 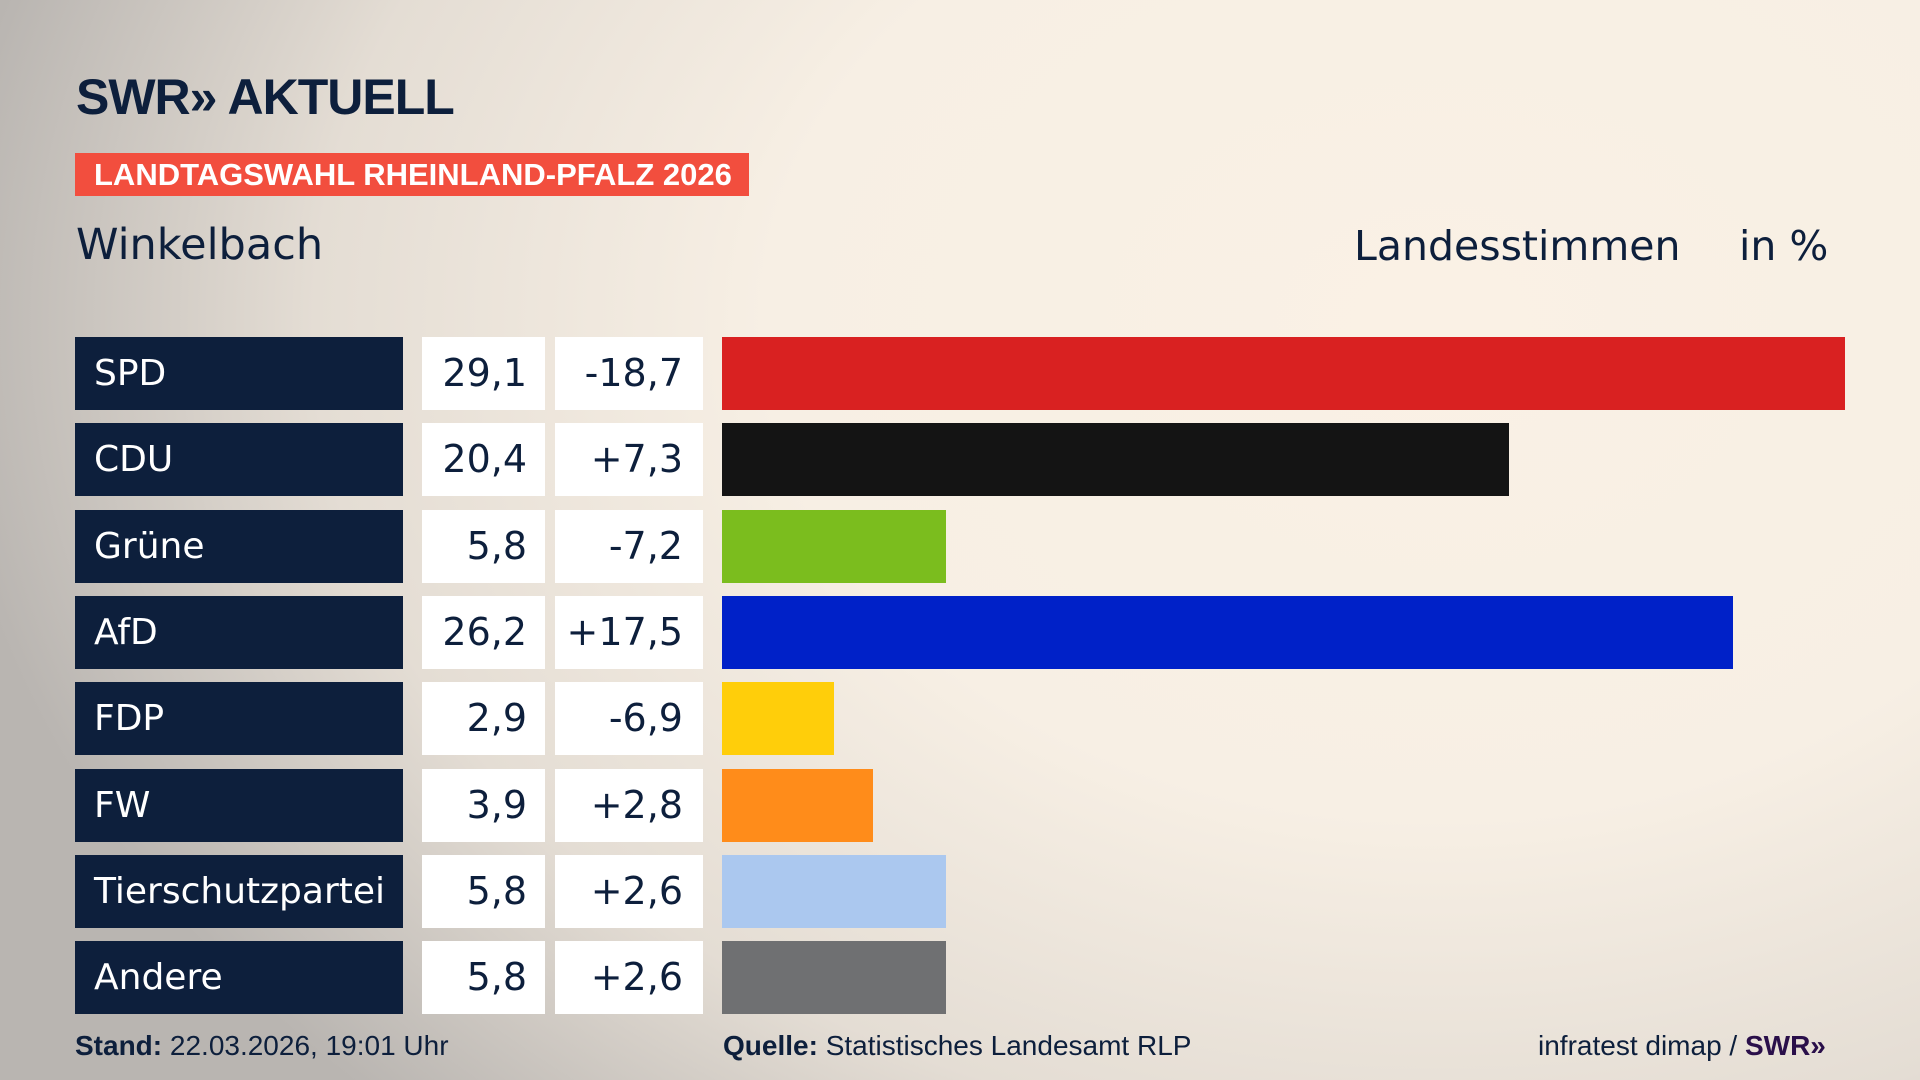 I want to click on vote-change-value: -18,7, so click(x=629, y=373).